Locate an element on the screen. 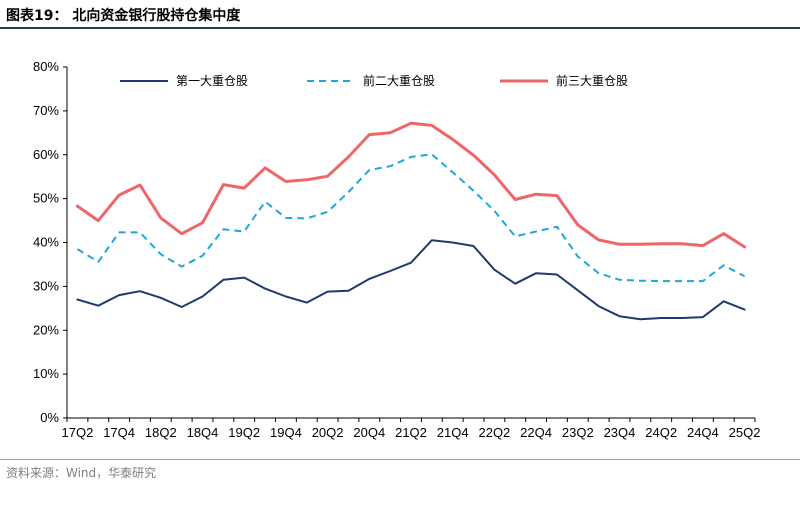 The width and height of the screenshot is (800, 524). y-tick-label: 10% is located at coordinates (46, 373).